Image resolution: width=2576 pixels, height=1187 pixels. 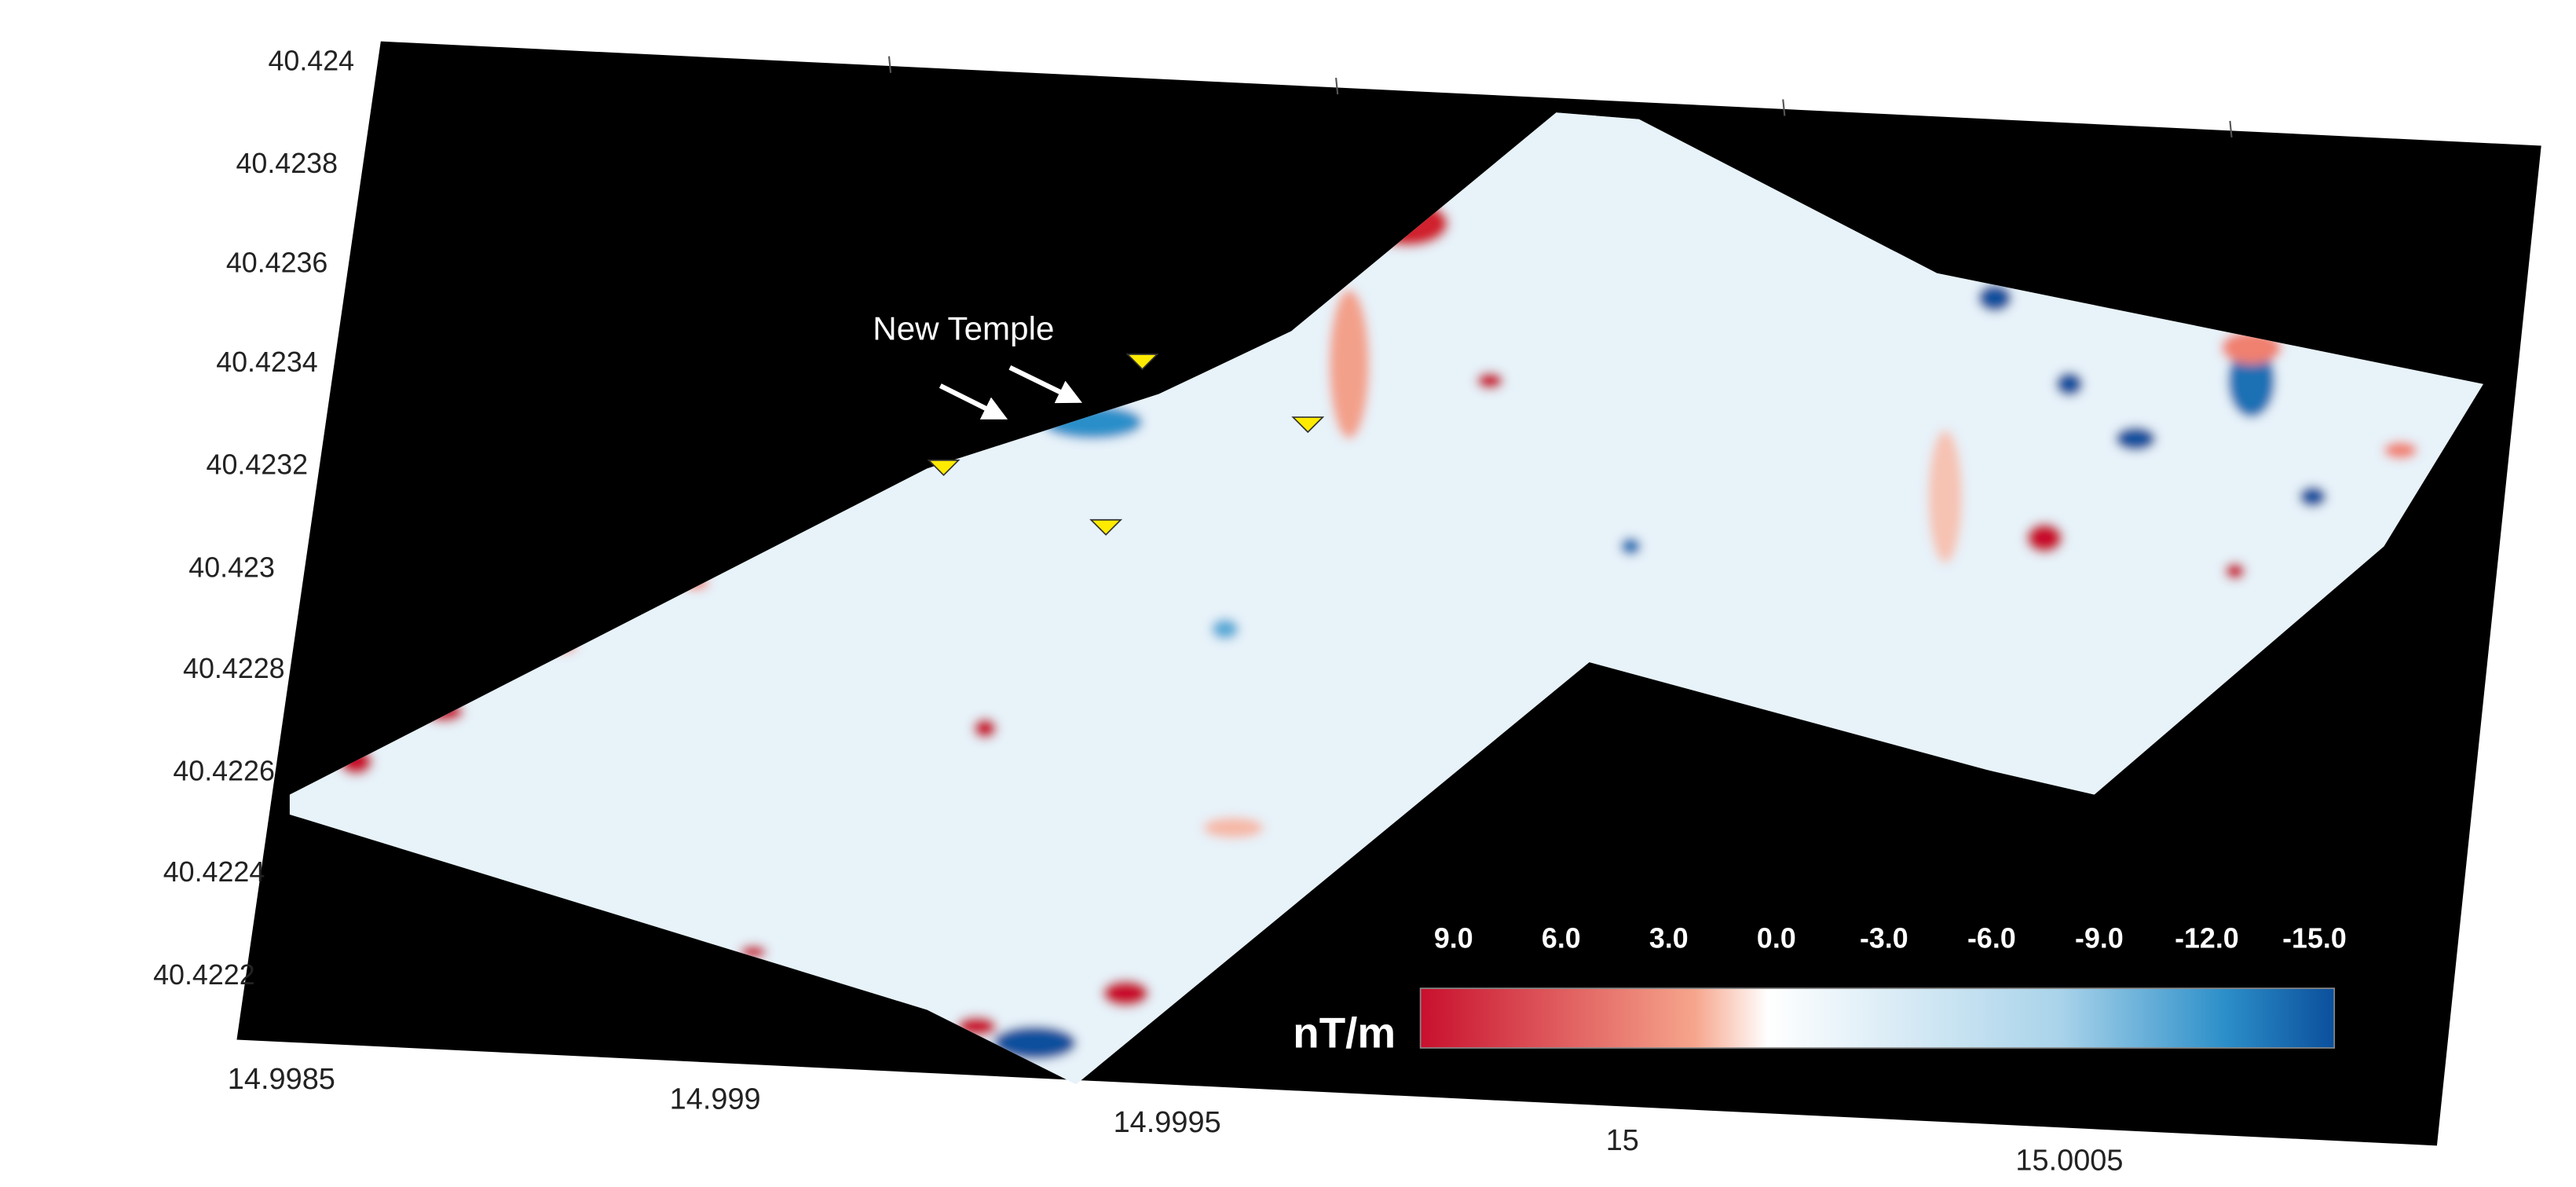 I want to click on colorbar-tick-label: -6.0, so click(x=1992, y=938).